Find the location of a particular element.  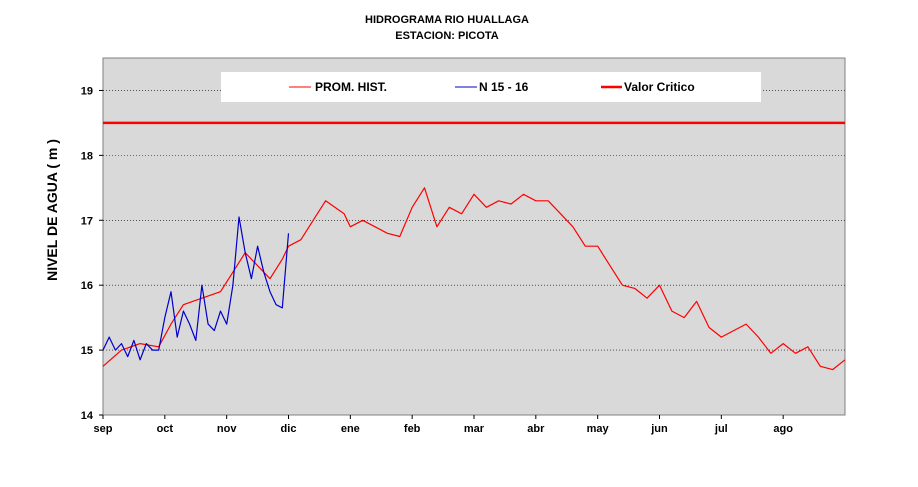

legend-label-valor-critico: Valor Critico is located at coordinates (659, 87).